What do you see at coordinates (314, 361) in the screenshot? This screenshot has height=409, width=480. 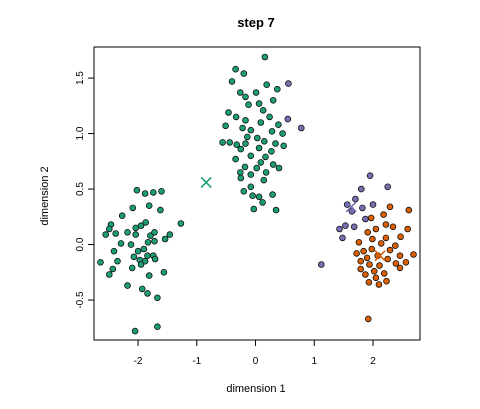 I see `x-tick-label: 1` at bounding box center [314, 361].